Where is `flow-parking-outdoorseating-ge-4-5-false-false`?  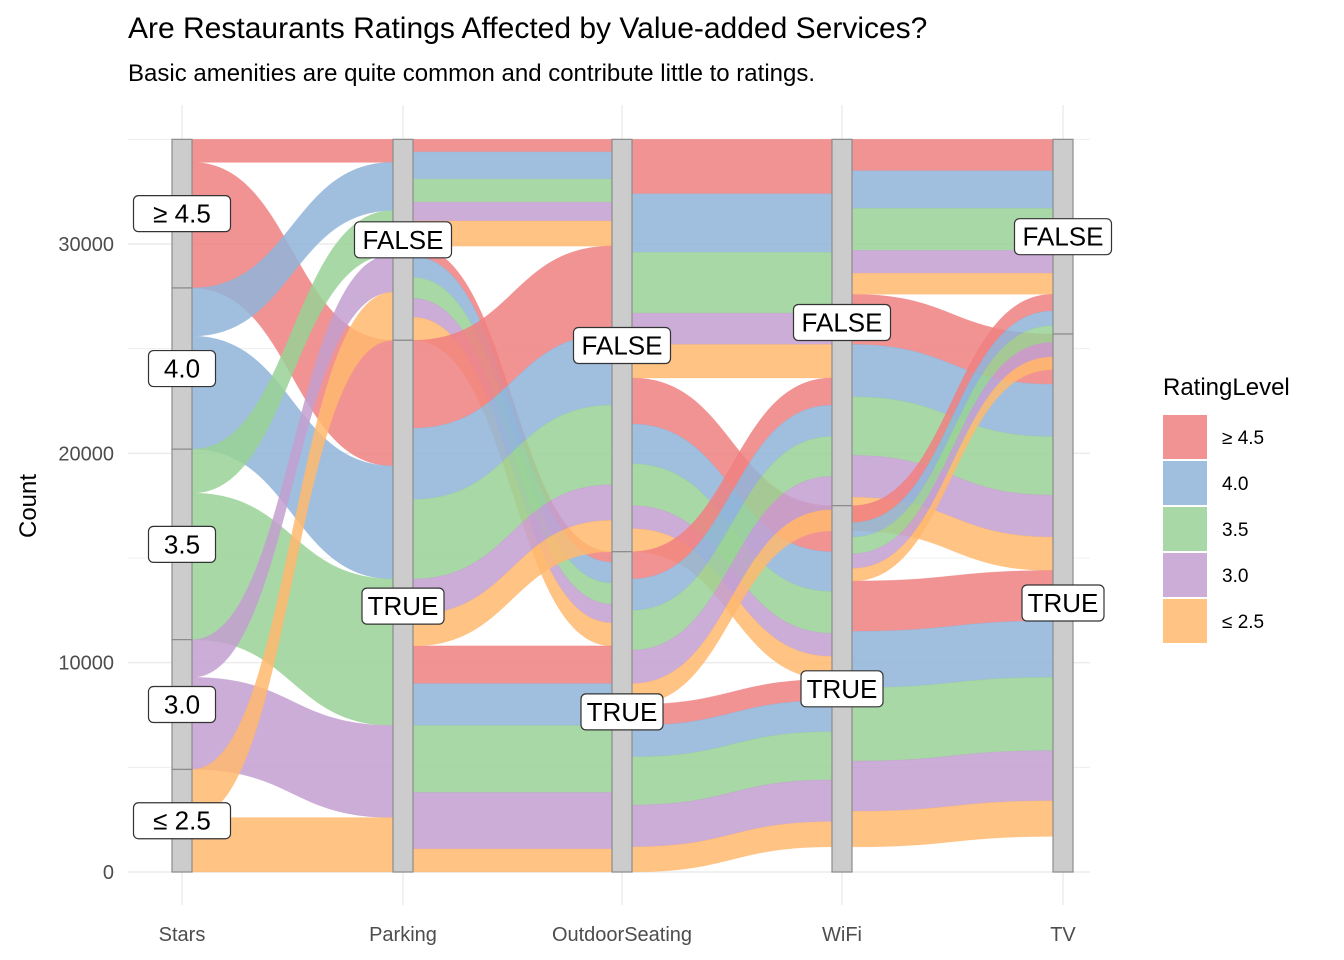
flow-parking-outdoorseating-ge-4-5-false-false is located at coordinates (512, 146).